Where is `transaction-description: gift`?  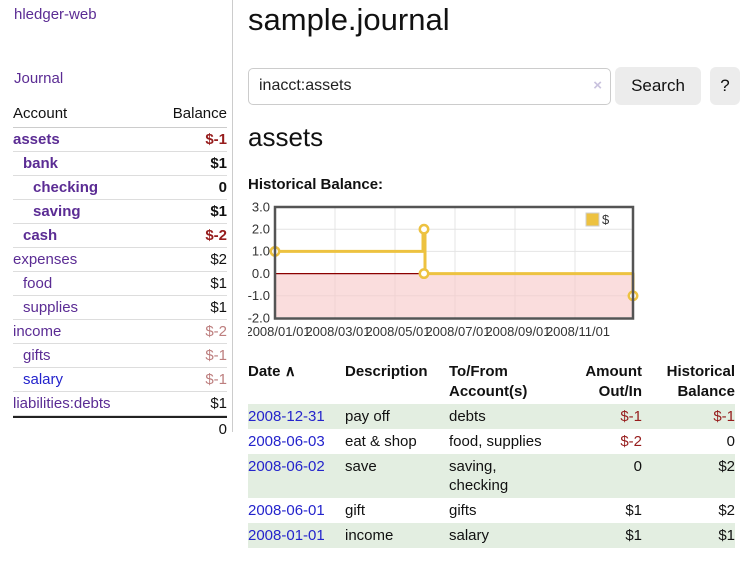 transaction-description: gift is located at coordinates (355, 510).